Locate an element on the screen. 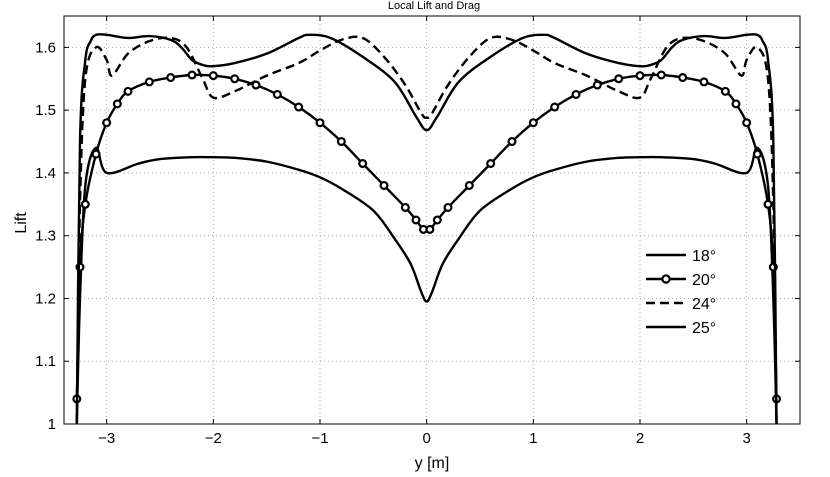  legend-label: 25° is located at coordinates (704, 328).